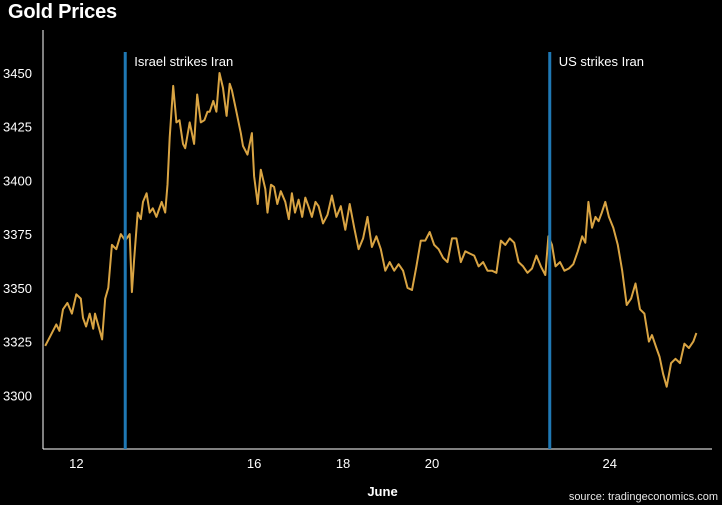 The width and height of the screenshot is (722, 505). Describe the element at coordinates (601, 61) in the screenshot. I see `event-label: US strikes Iran` at that location.